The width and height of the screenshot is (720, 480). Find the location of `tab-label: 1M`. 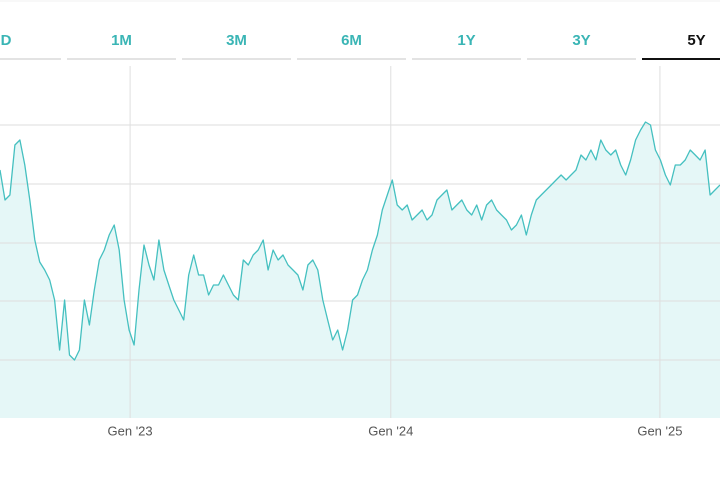

tab-label: 1M is located at coordinates (121, 40).